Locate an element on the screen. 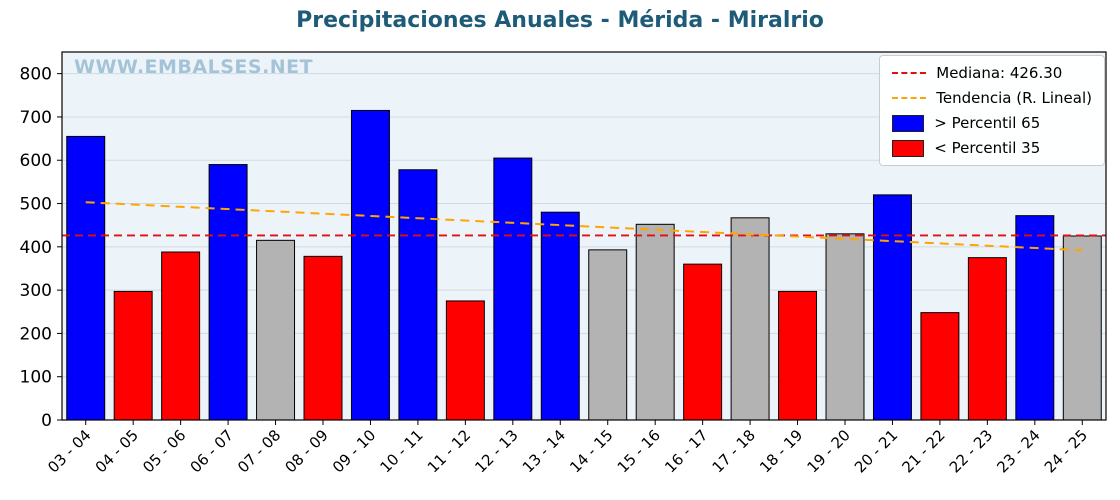 The height and width of the screenshot is (500, 1120). x-tick-label: 04 - 05 is located at coordinates (117, 451).